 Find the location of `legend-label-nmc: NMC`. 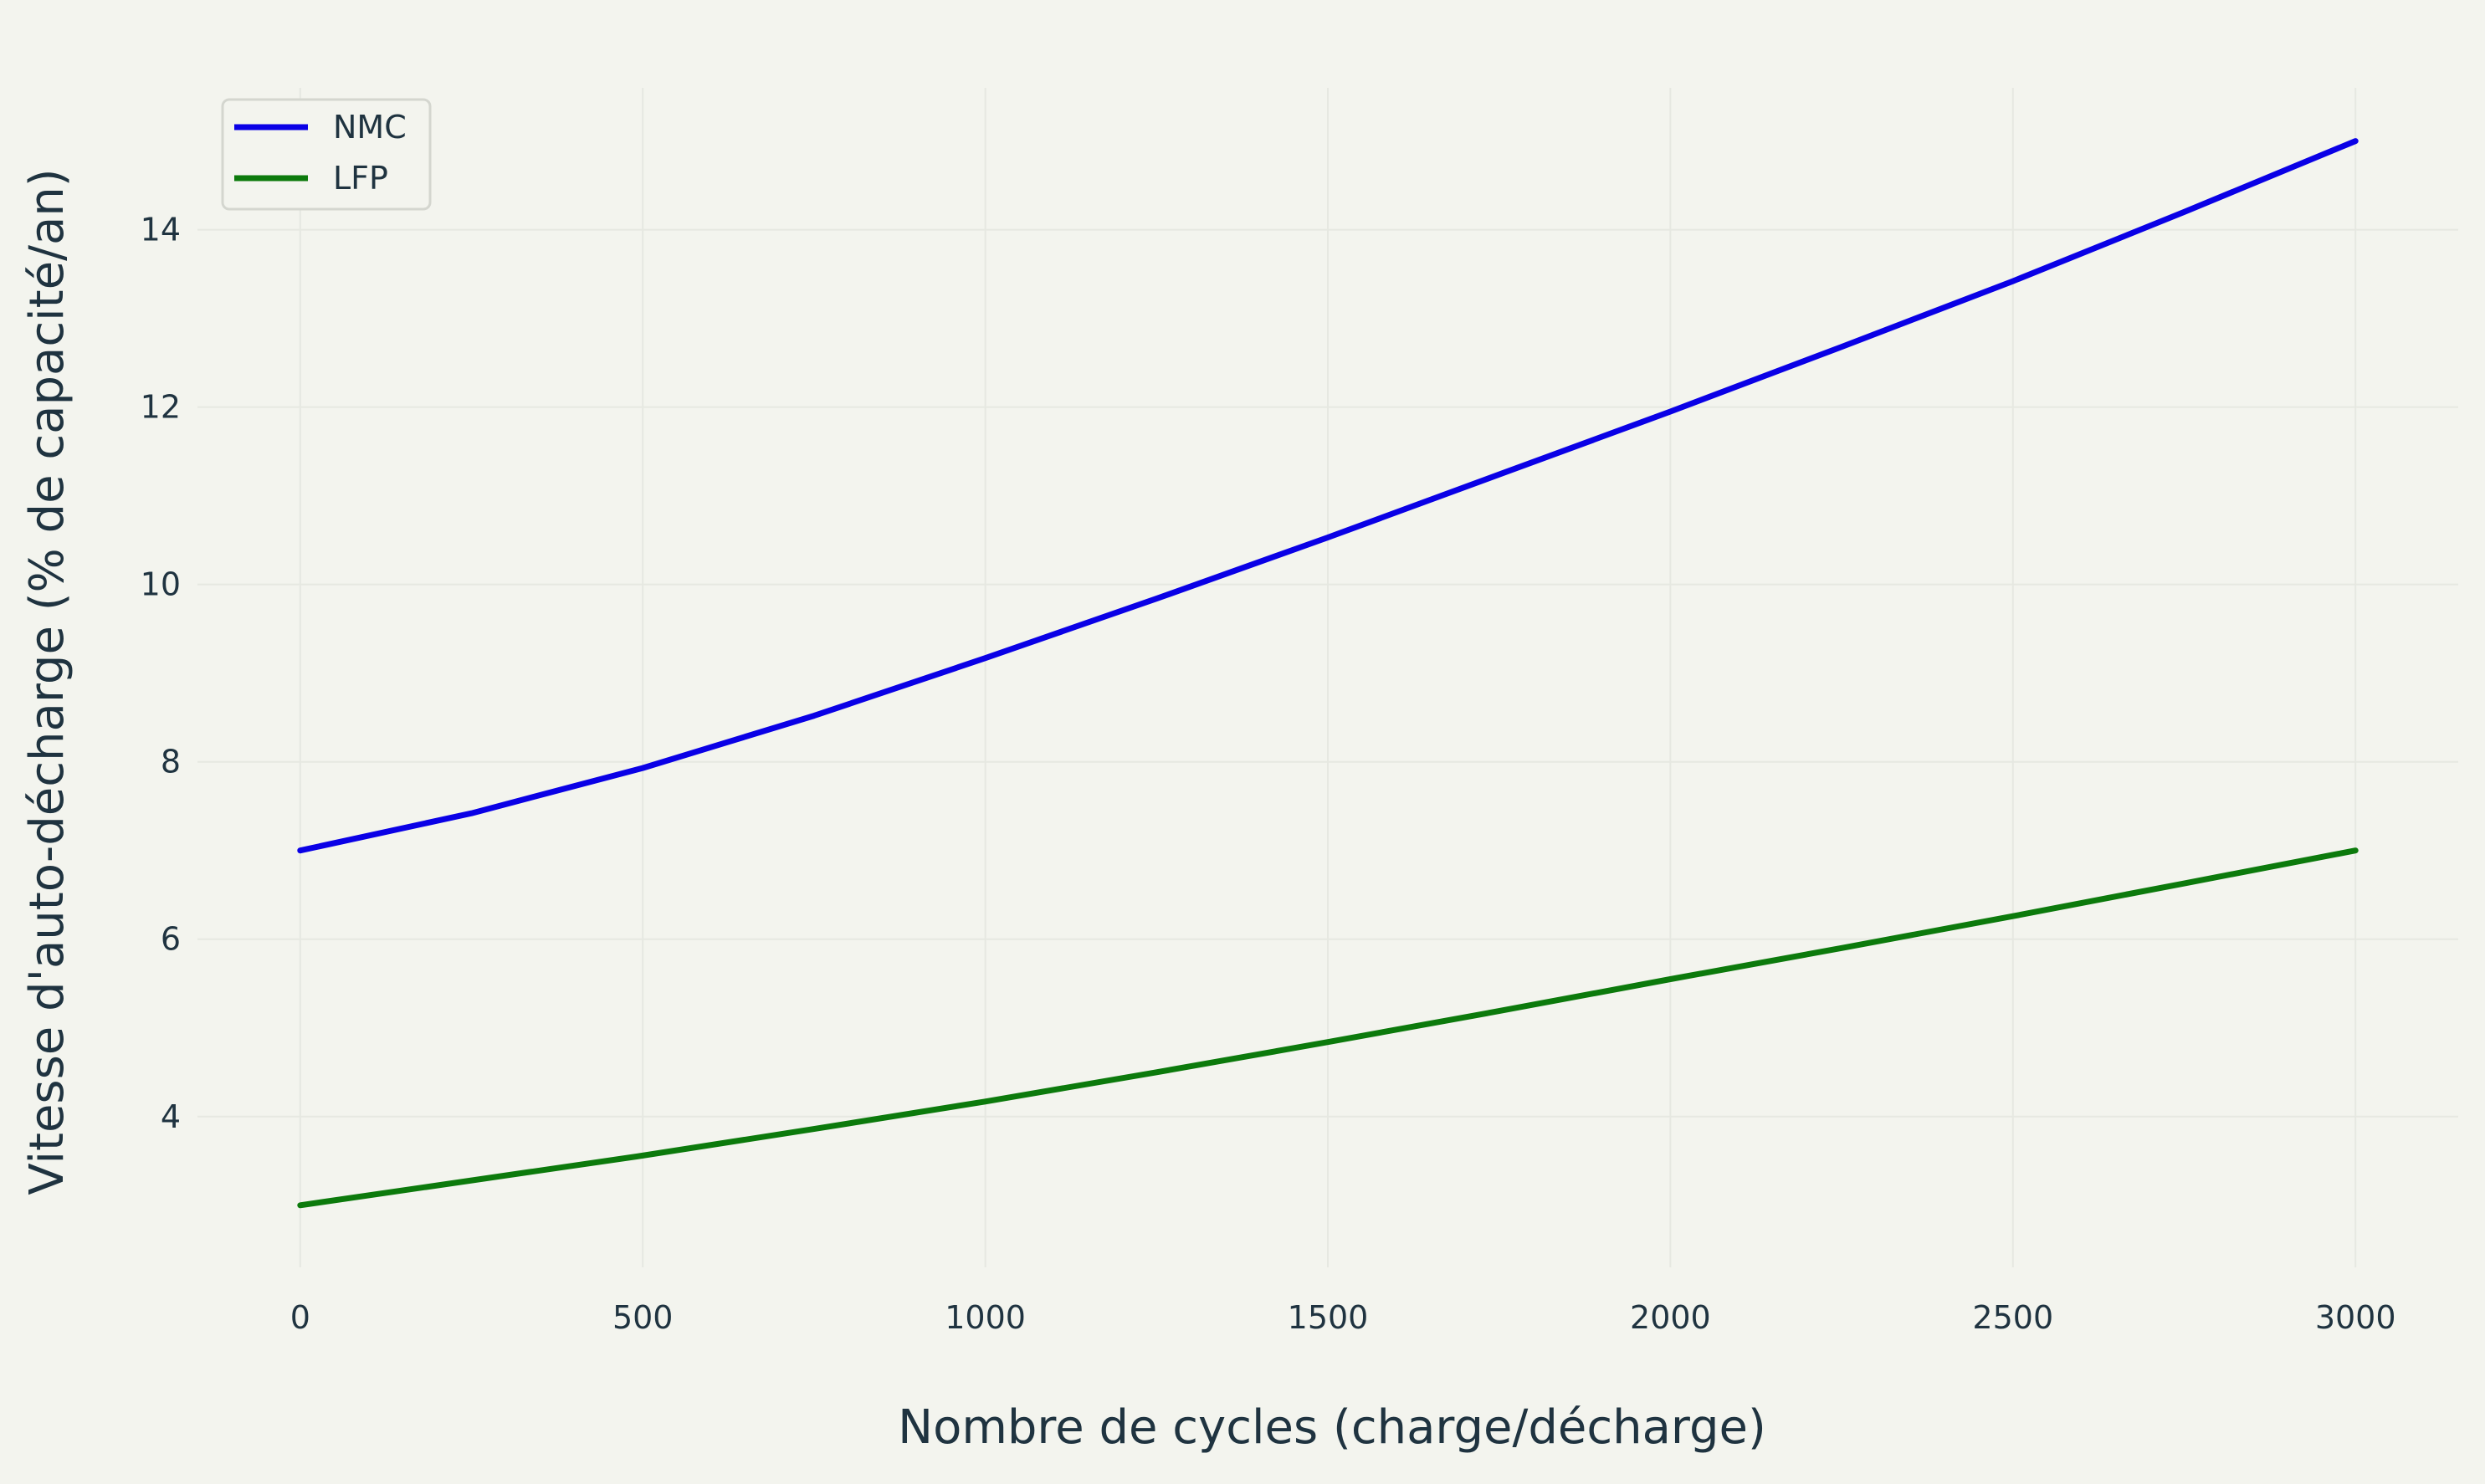

legend-label-nmc: NMC is located at coordinates (370, 127).